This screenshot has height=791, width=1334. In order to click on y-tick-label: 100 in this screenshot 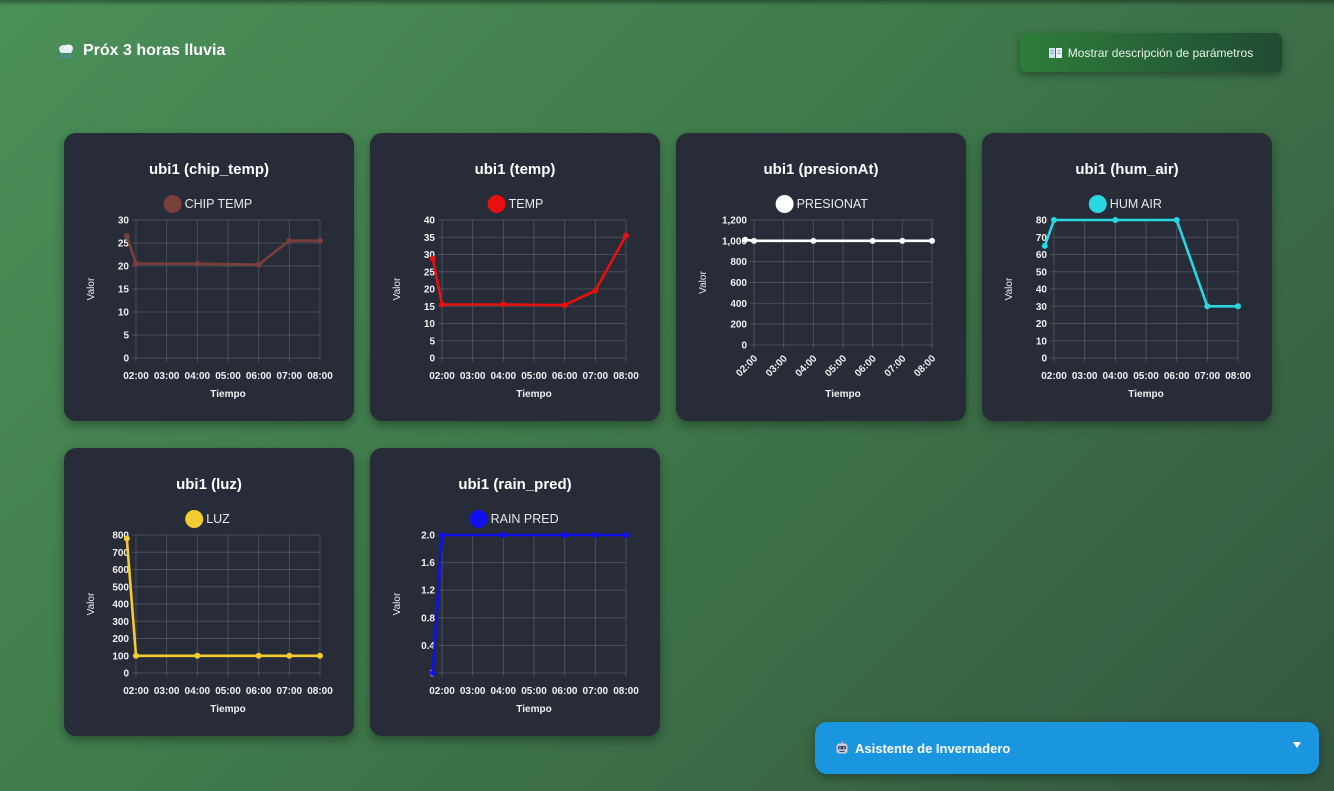, I will do `click(120, 656)`.